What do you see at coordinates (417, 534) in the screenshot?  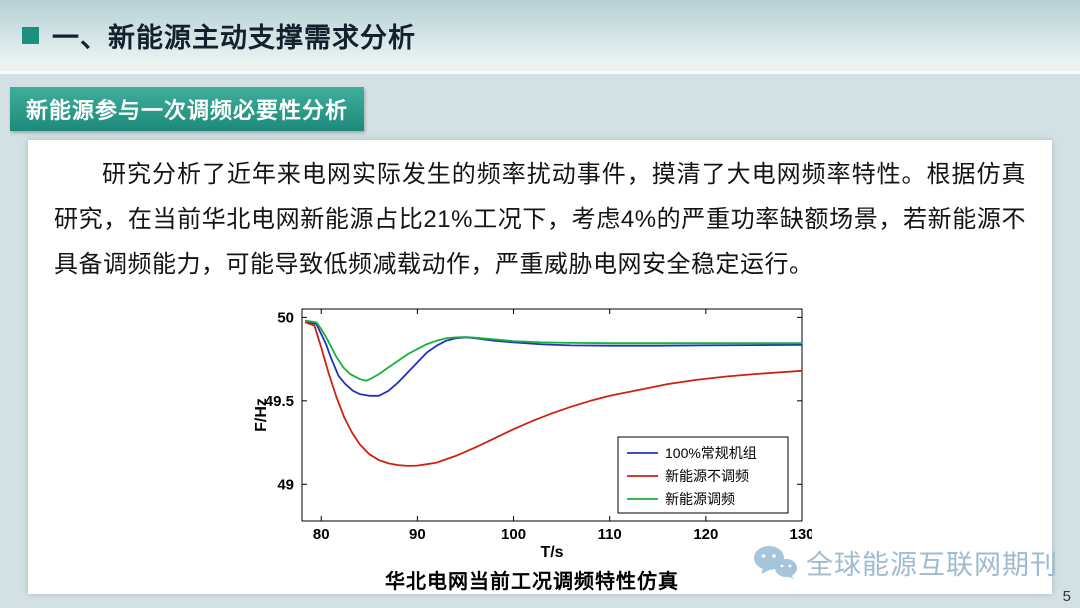 I see `svg-text: 90` at bounding box center [417, 534].